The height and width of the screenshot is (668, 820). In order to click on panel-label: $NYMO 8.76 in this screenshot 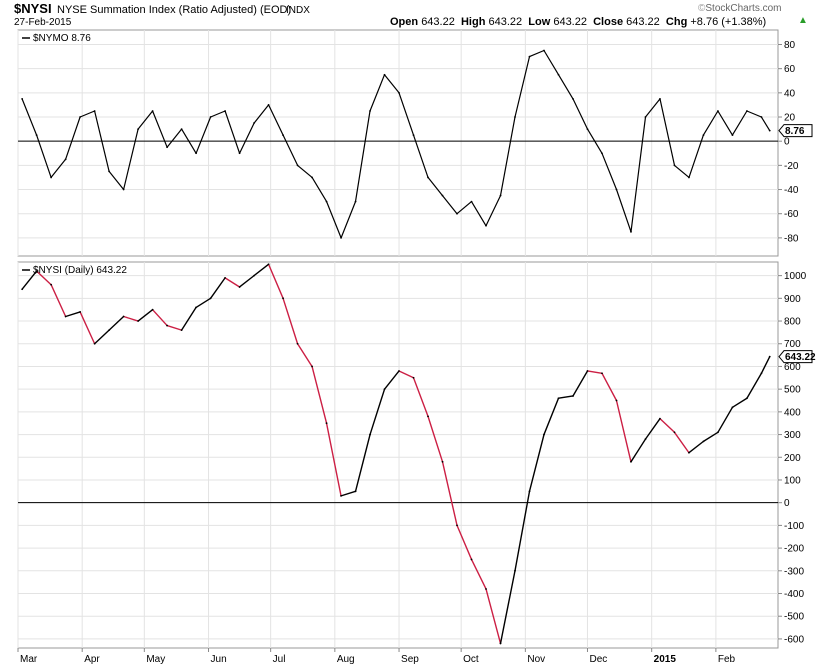, I will do `click(62, 38)`.